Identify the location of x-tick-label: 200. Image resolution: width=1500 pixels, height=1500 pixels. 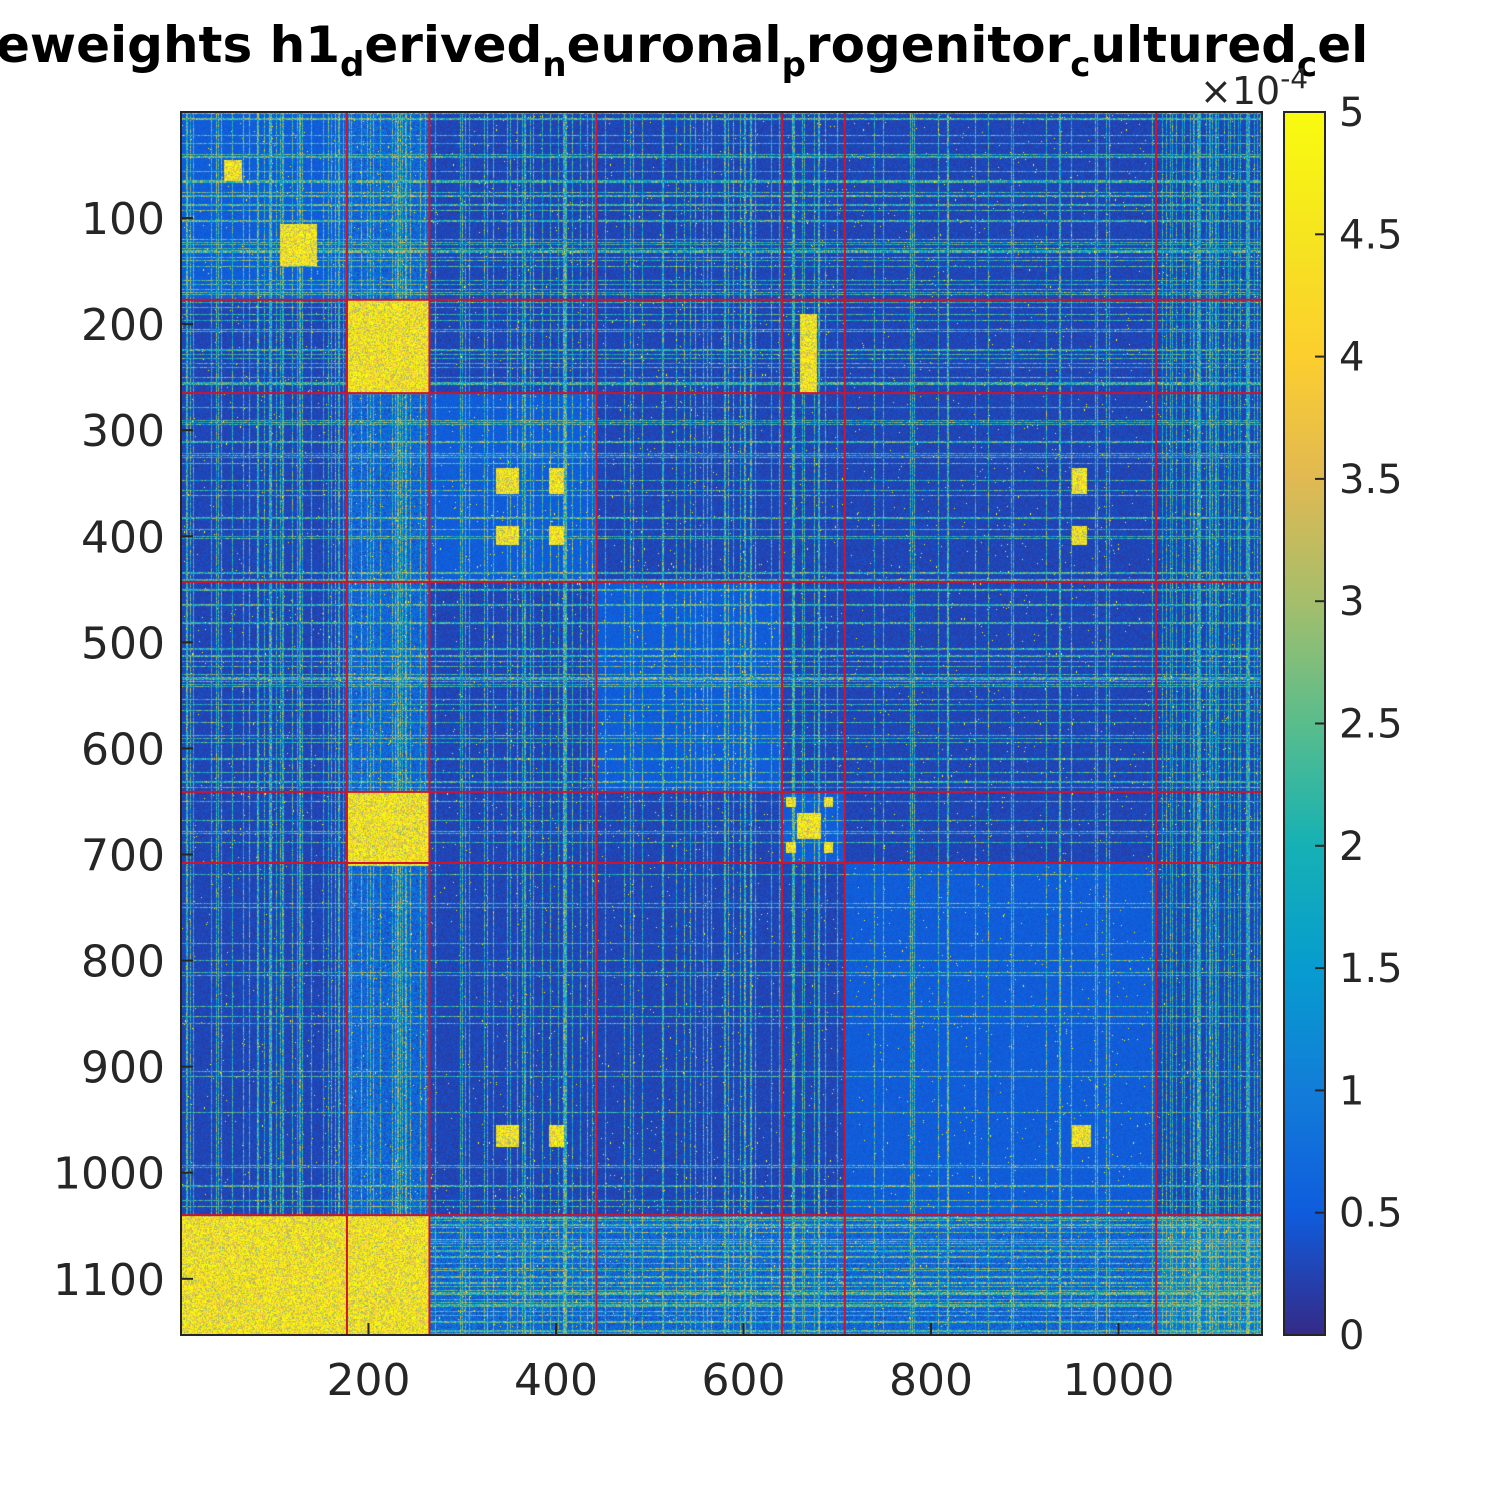
(369, 1380).